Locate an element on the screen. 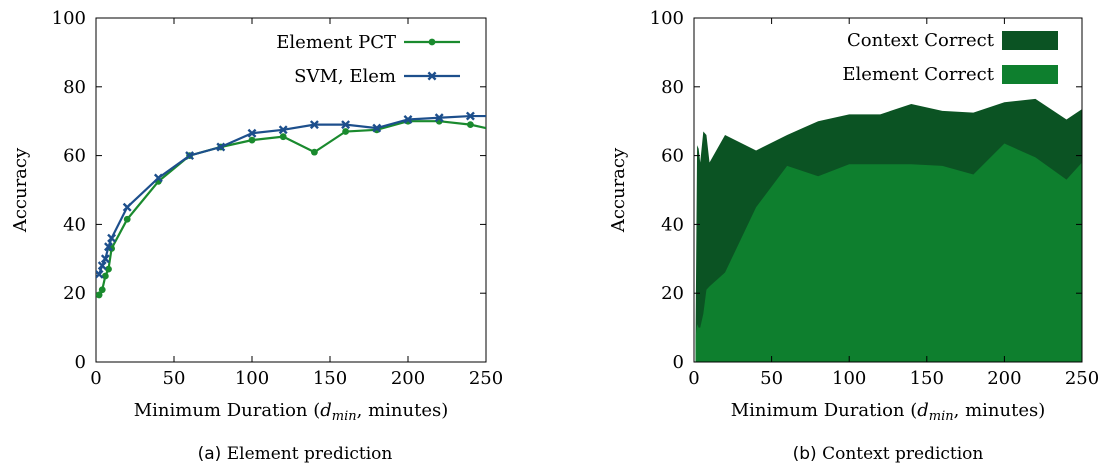  subfigure-caption: (b) Context prediction is located at coordinates (888, 454).